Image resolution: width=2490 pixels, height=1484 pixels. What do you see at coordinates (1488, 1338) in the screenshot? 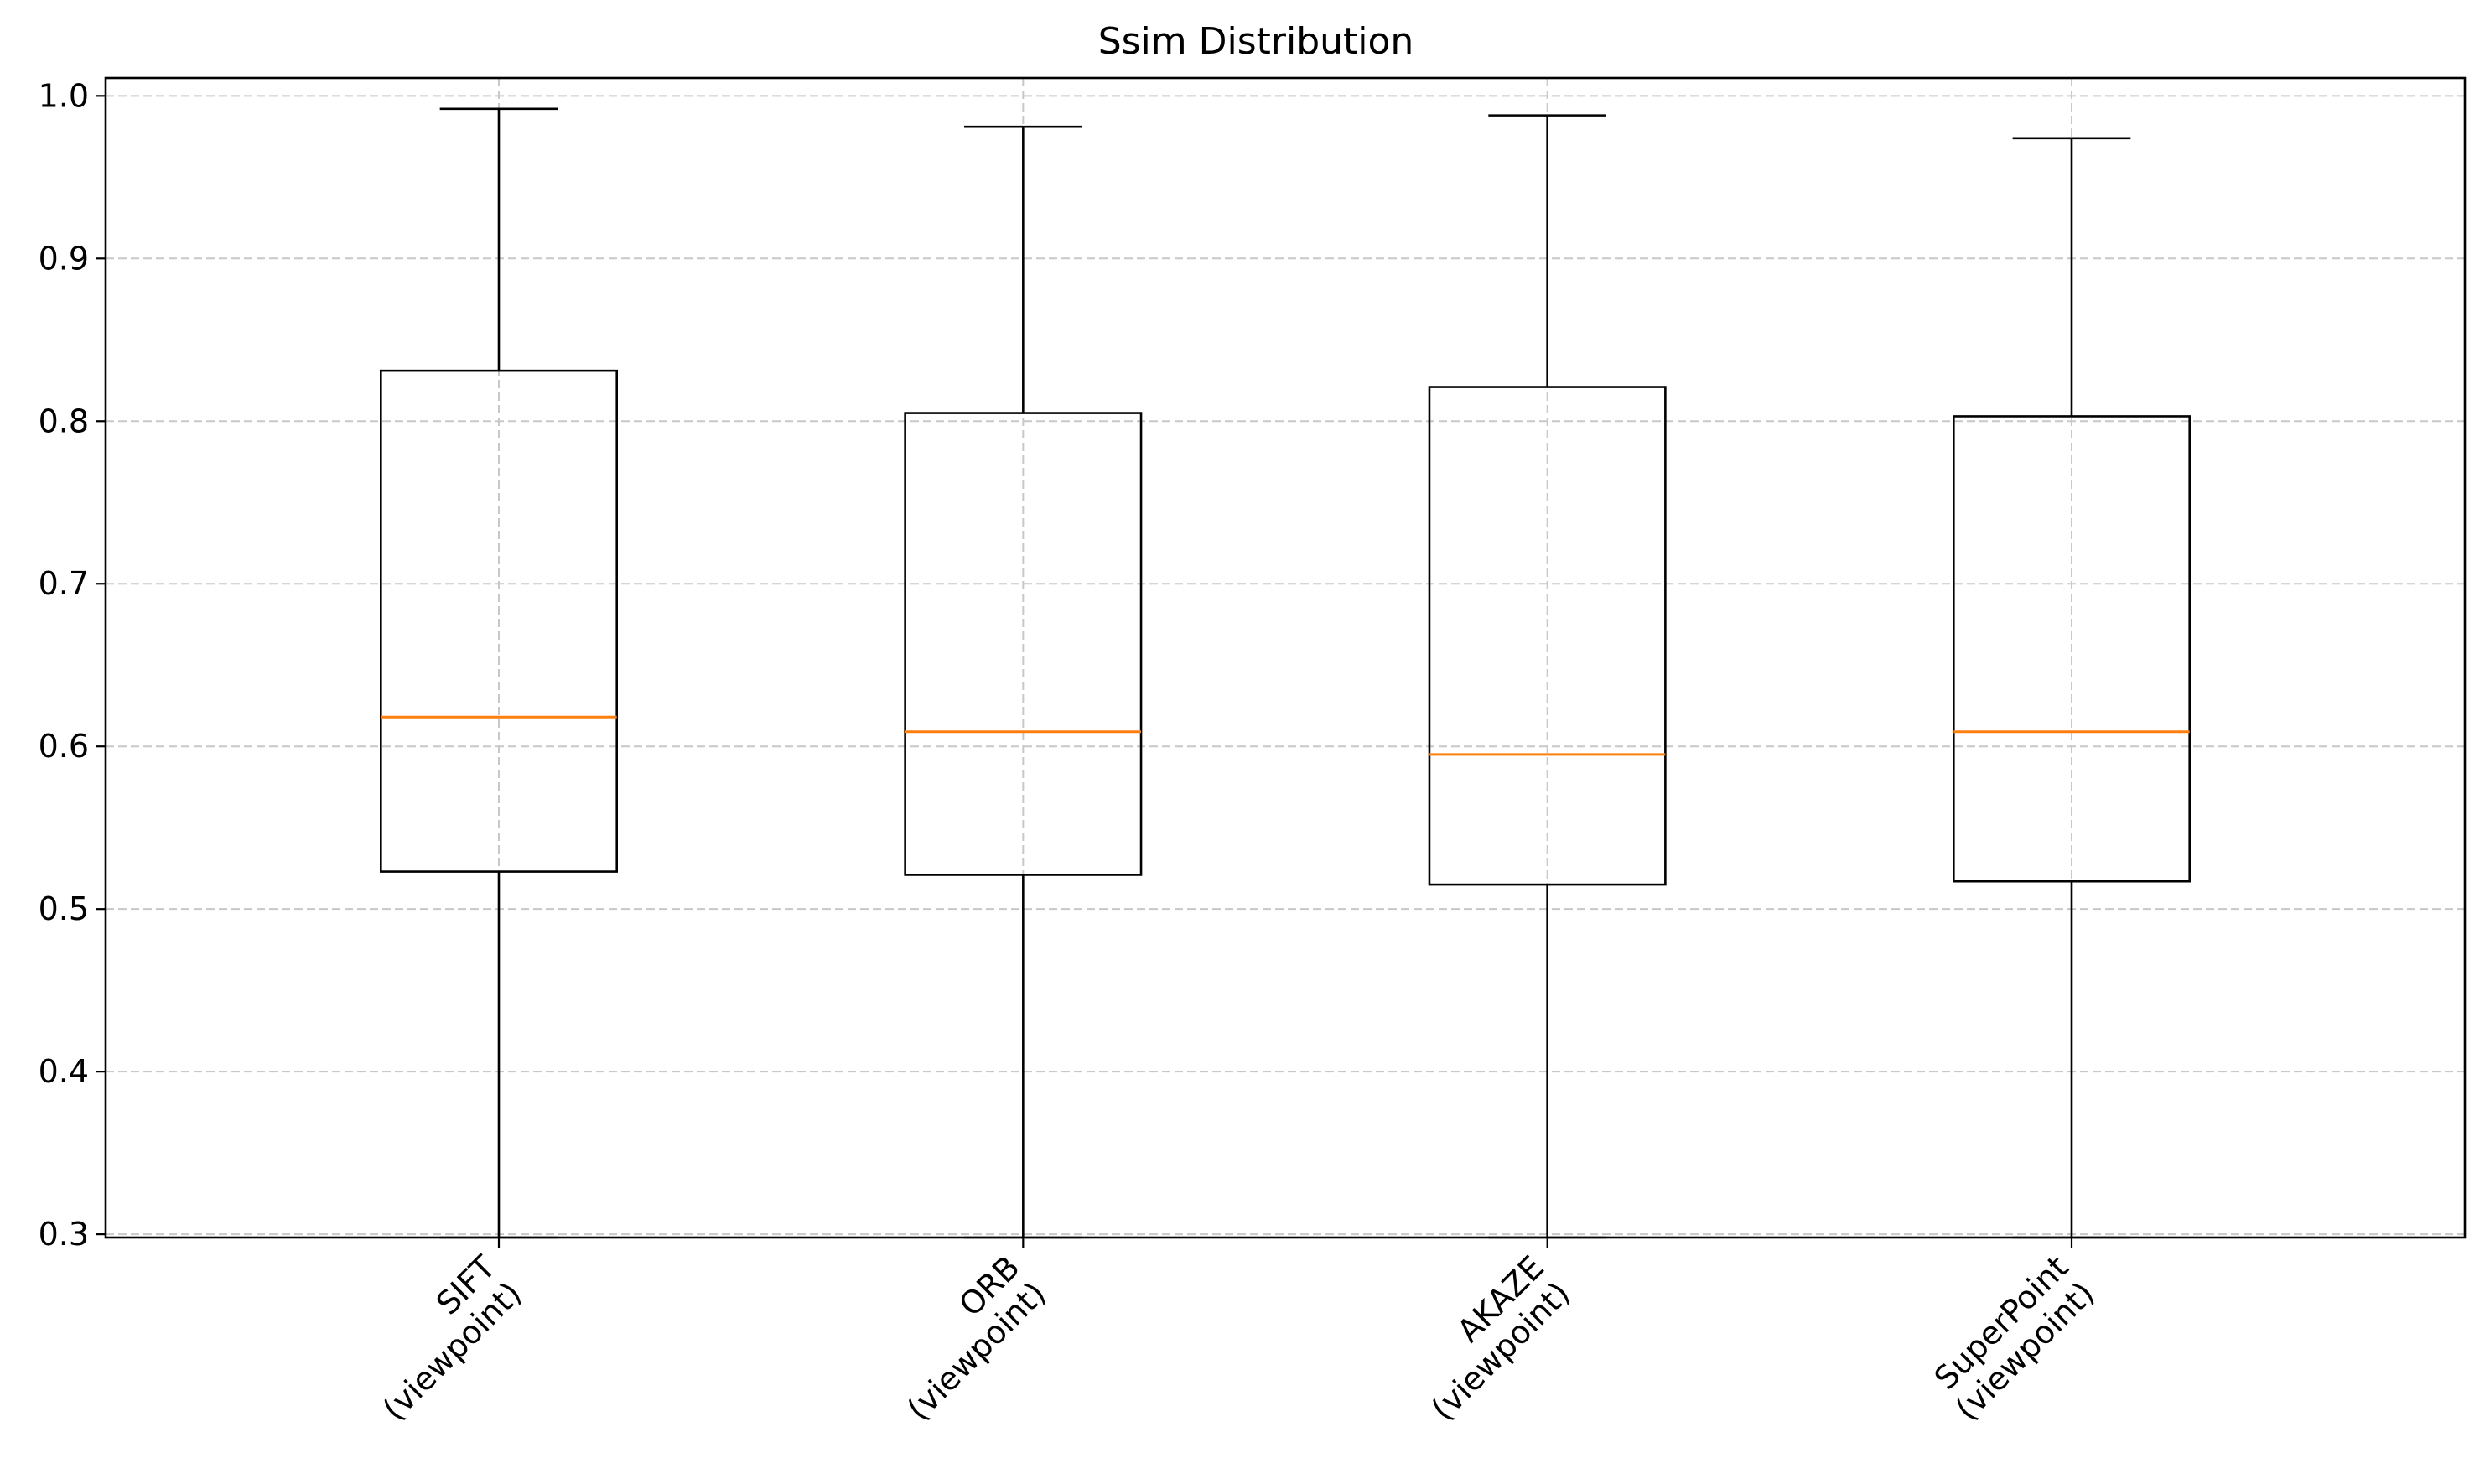
I see `x-tick-label: AKAZE(viewpoint)` at bounding box center [1488, 1338].